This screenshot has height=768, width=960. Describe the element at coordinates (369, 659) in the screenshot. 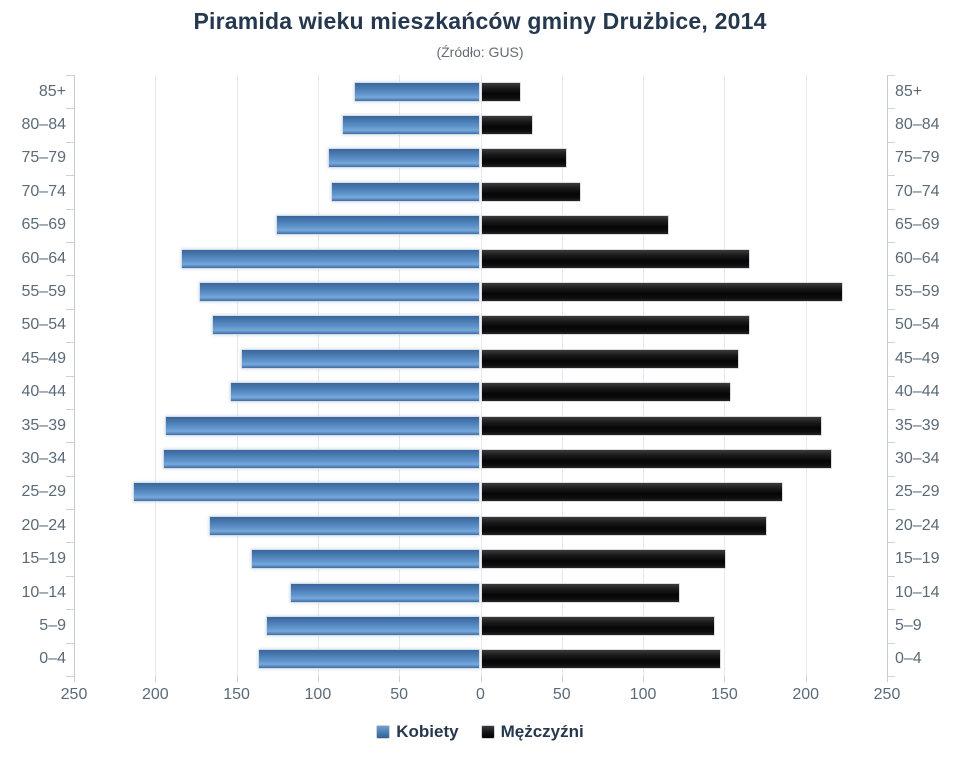

I see `bar-kobiety-0–4` at that location.